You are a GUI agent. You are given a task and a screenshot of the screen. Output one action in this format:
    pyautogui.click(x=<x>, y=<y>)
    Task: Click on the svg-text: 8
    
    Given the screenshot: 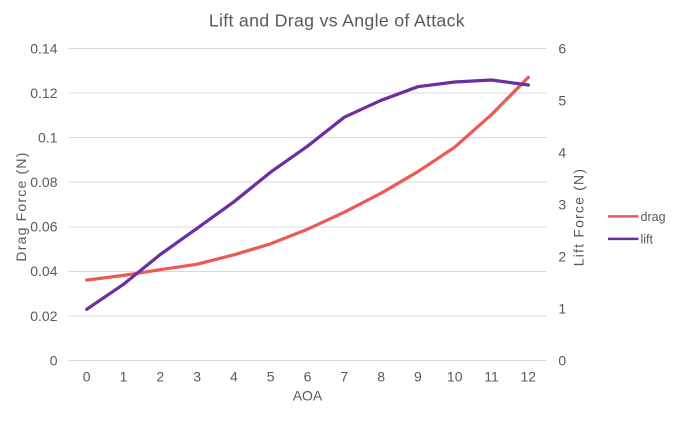 What is the action you would take?
    pyautogui.click(x=381, y=377)
    